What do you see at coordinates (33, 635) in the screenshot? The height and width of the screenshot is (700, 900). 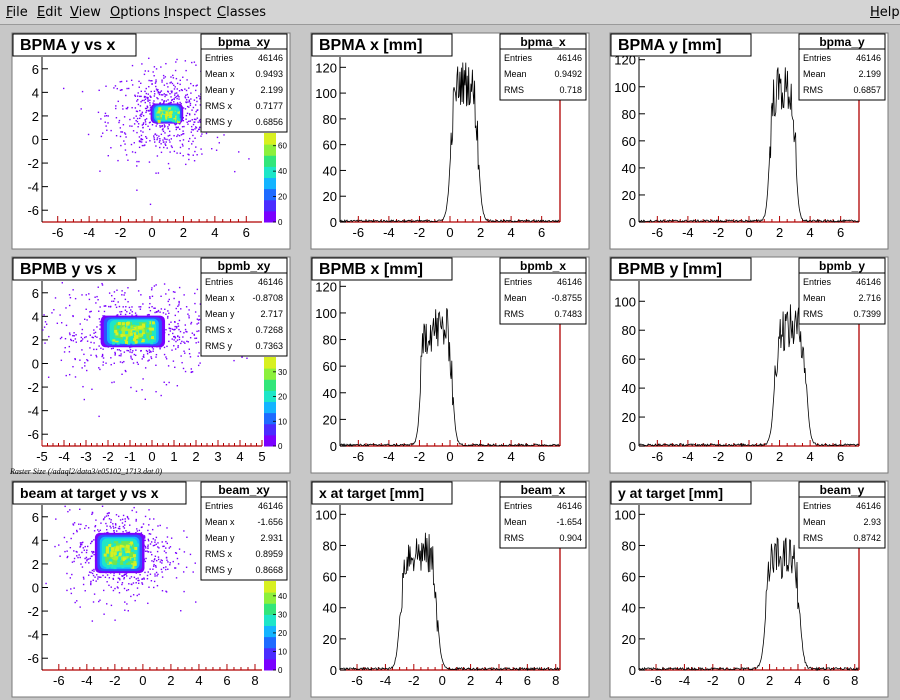 I see `y-tick-label: -4` at bounding box center [33, 635].